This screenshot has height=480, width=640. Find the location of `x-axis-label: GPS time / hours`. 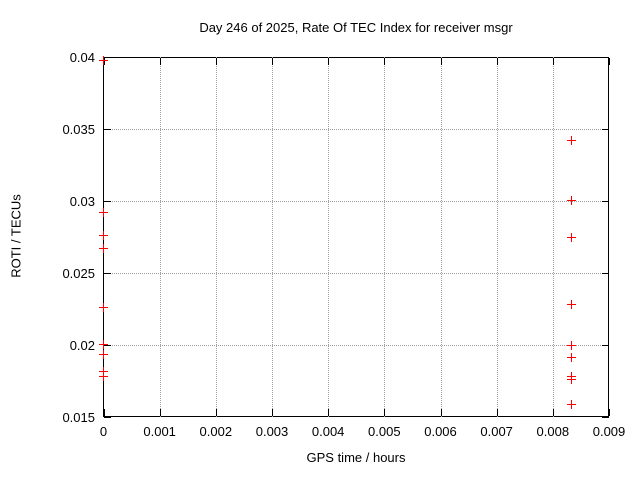

x-axis-label: GPS time / hours is located at coordinates (356, 457).